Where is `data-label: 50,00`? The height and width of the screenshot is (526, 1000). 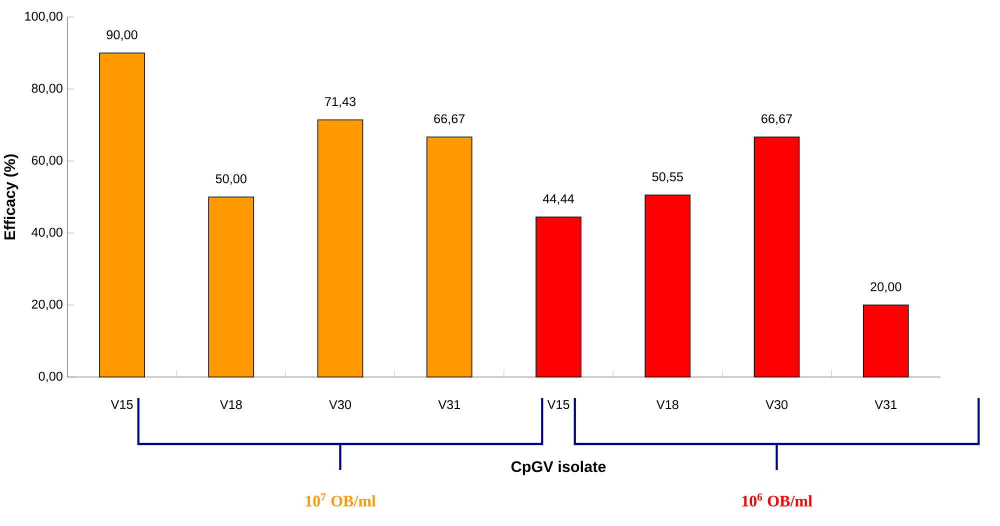 data-label: 50,00 is located at coordinates (231, 179).